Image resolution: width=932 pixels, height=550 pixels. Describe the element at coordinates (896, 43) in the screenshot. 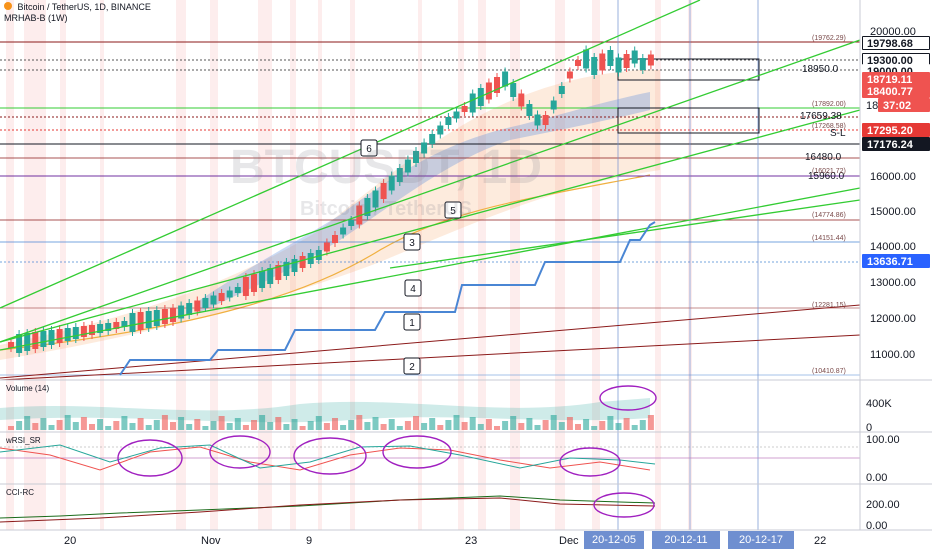

I see `price-tag: 19798.68` at that location.